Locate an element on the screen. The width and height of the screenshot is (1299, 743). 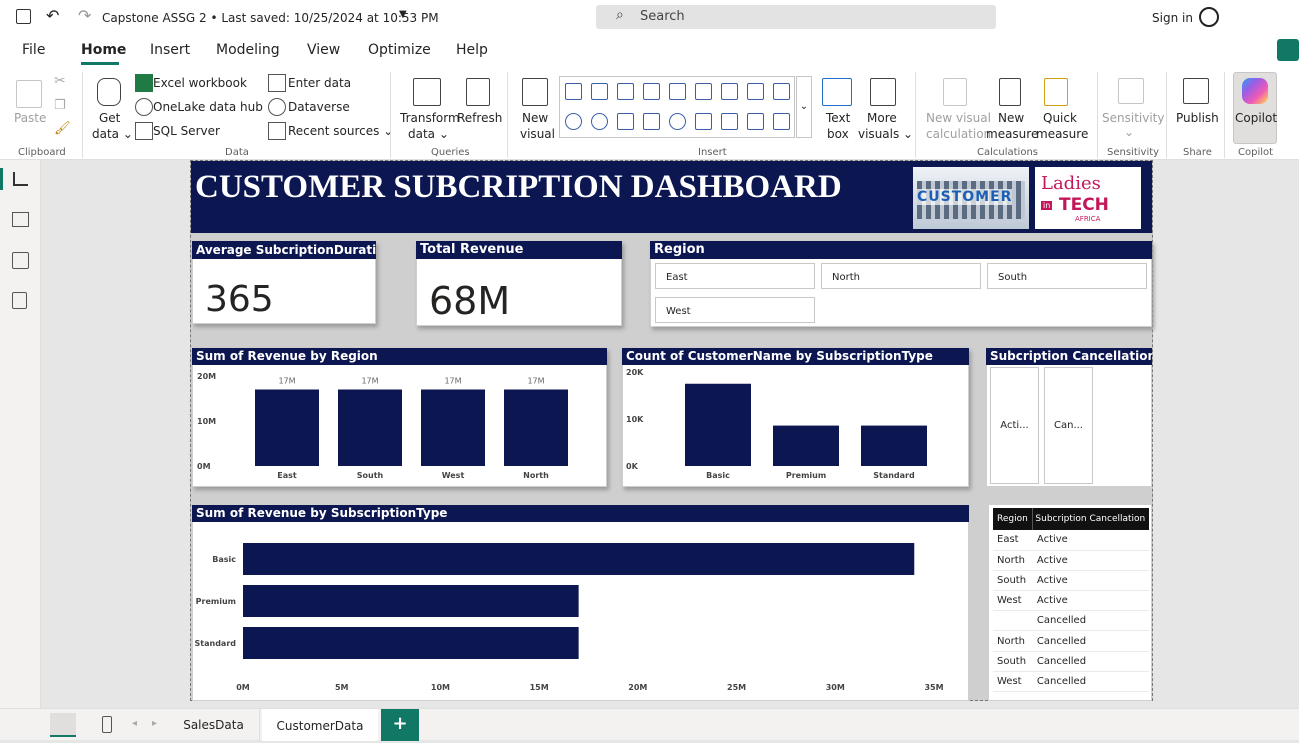
save-icon is located at coordinates (23, 16).